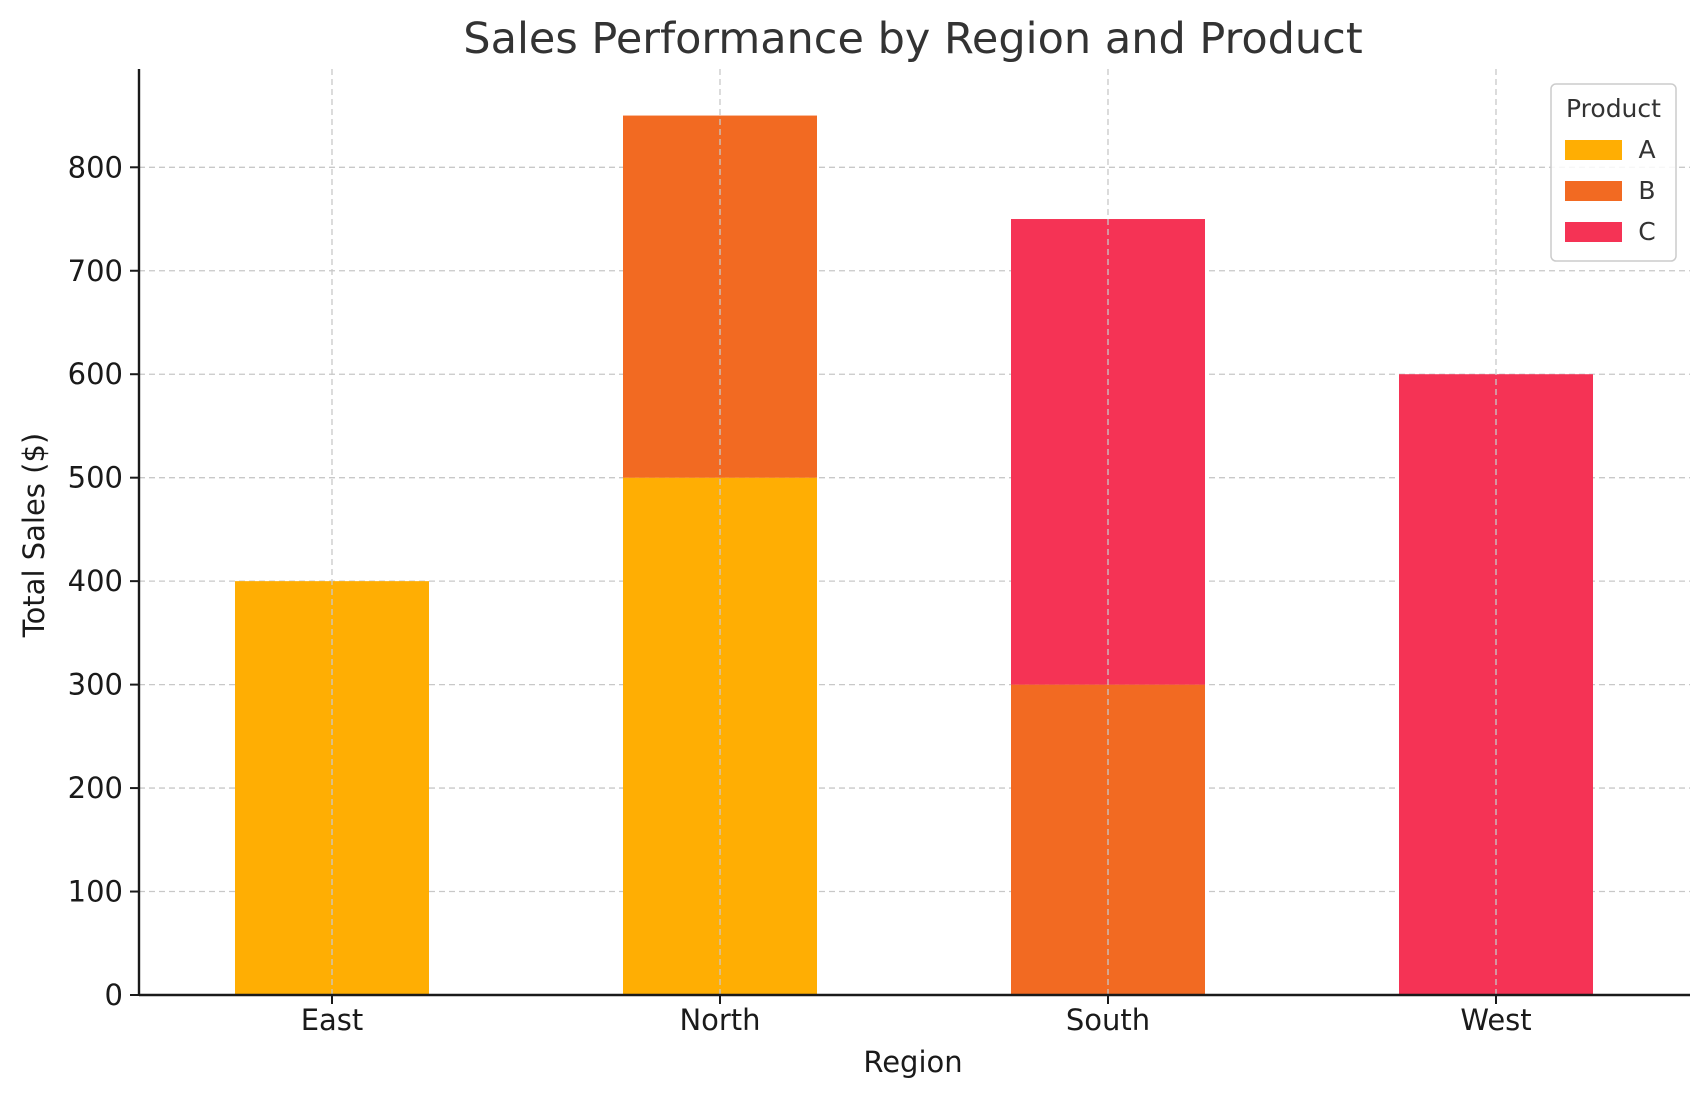 This screenshot has height=1101, width=1707. I want to click on y-tick-label: 700, so click(95, 271).